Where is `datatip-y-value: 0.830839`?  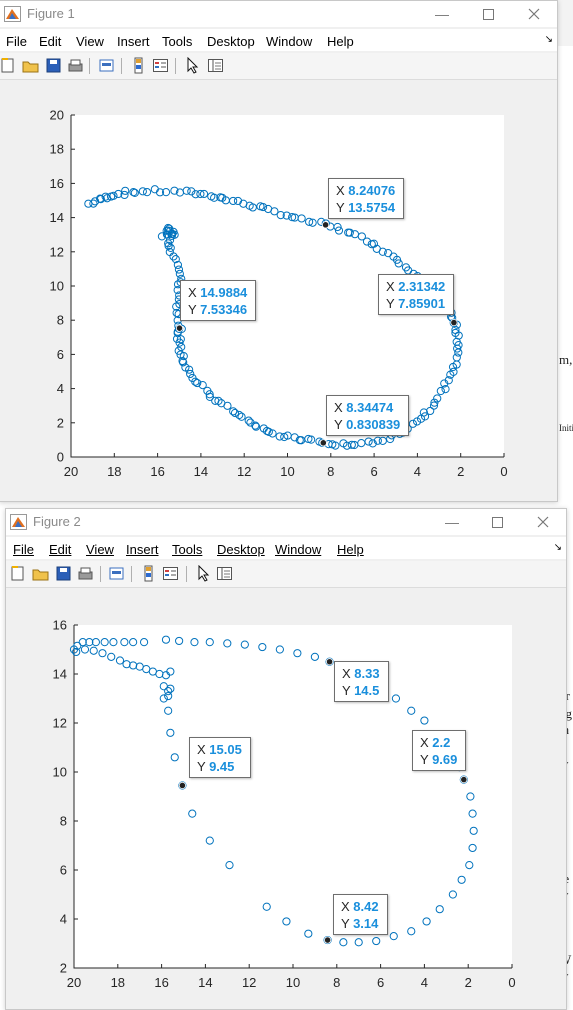 datatip-y-value: 0.830839 is located at coordinates (373, 424).